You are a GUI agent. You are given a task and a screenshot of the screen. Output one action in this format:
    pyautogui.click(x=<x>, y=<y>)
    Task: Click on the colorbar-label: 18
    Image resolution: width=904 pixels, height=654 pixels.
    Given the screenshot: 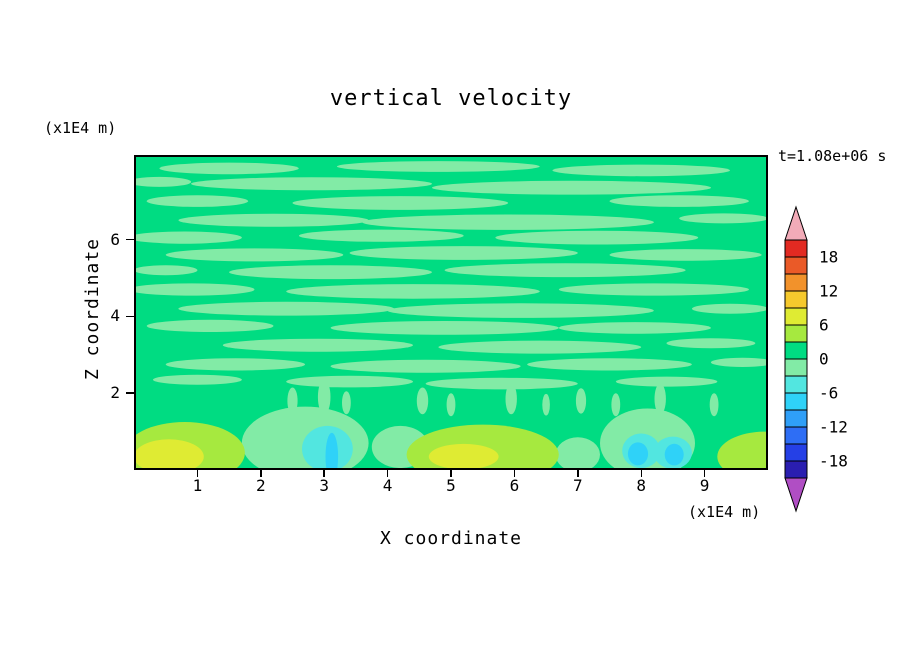 What is the action you would take?
    pyautogui.click(x=828, y=257)
    